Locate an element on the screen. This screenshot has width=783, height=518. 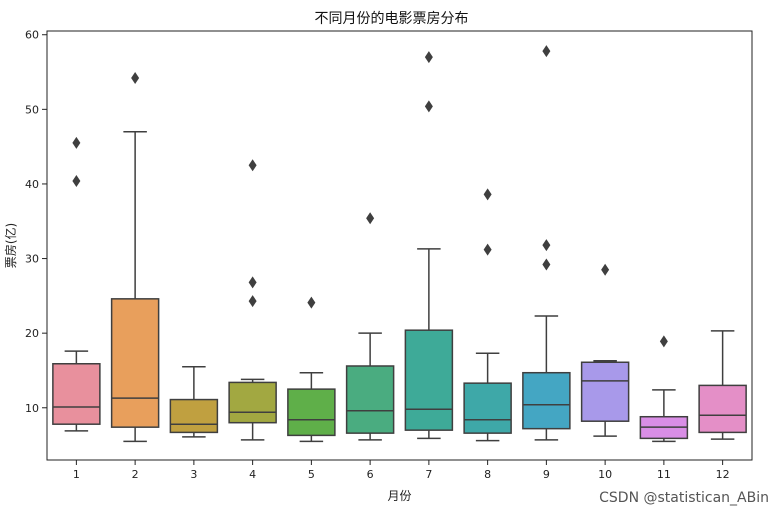
x-tick-label: 10 is located at coordinates (605, 474).